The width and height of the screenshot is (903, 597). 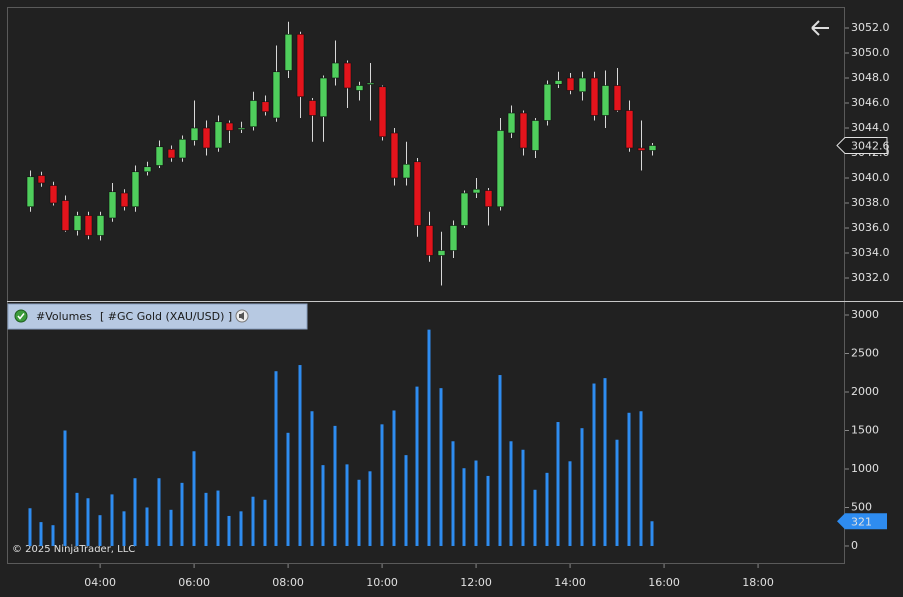 What do you see at coordinates (64, 316) in the screenshot?
I see `indicator-name: #Volumes` at bounding box center [64, 316].